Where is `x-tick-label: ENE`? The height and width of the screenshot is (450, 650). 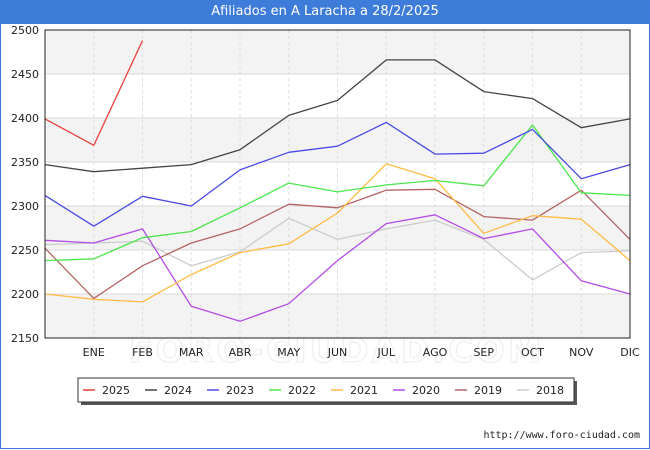 x-tick-label: ENE is located at coordinates (94, 352).